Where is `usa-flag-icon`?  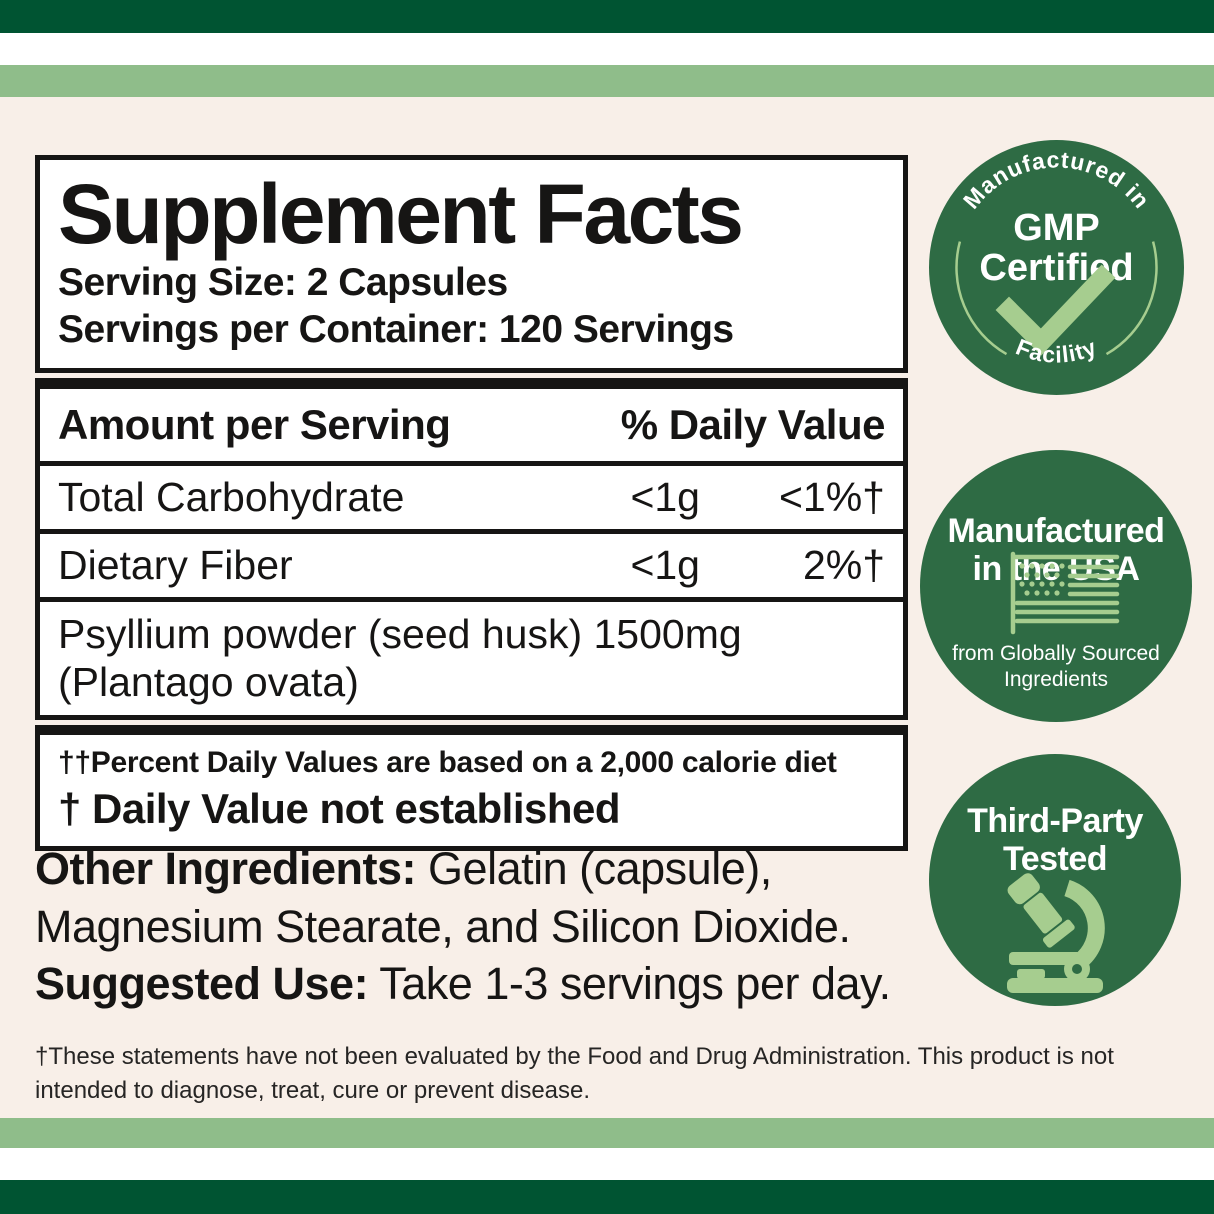 usa-flag-icon is located at coordinates (1065, 593).